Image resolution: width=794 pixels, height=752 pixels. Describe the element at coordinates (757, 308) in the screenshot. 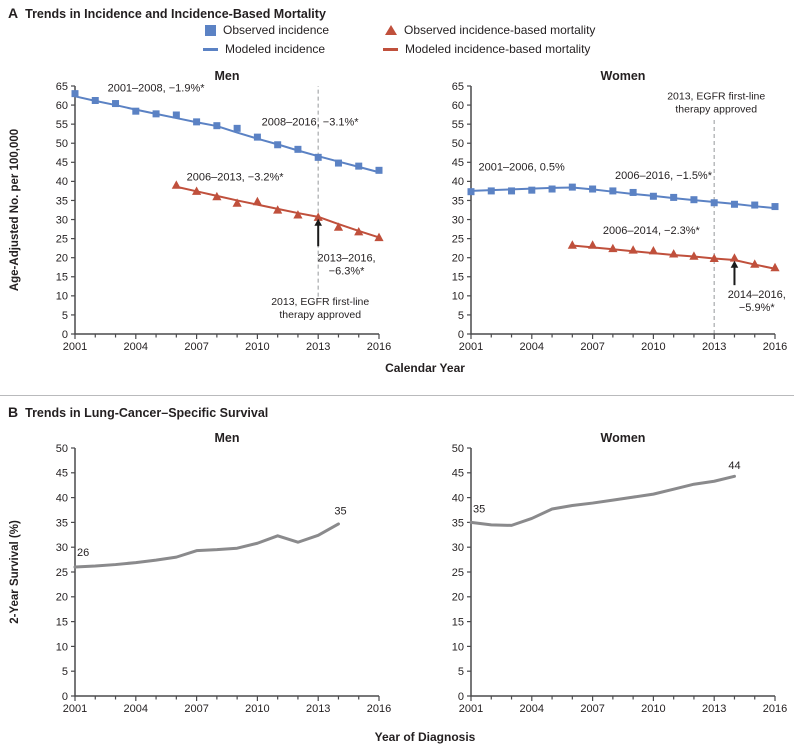

I see `svg-text: −5.9%*` at that location.